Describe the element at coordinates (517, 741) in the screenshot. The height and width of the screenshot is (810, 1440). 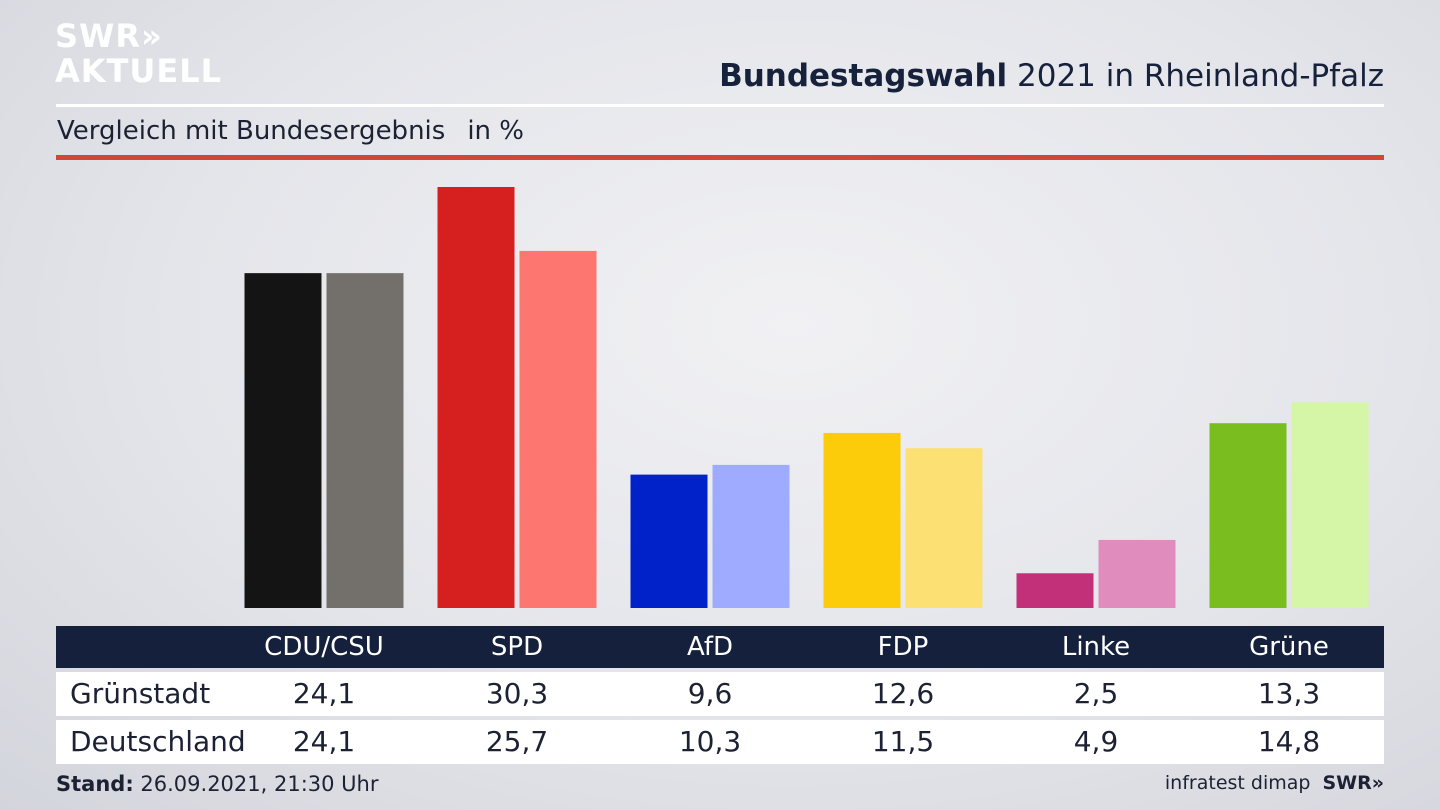
I see `table-cell: 25,7` at that location.